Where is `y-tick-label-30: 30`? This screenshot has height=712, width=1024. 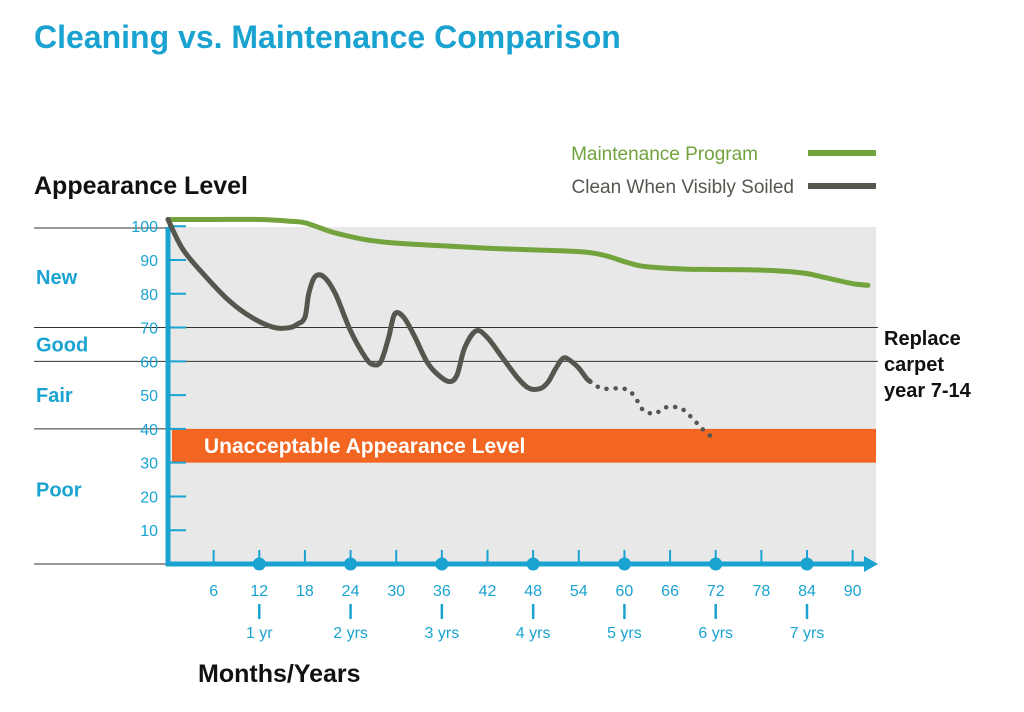 y-tick-label-30: 30 is located at coordinates (149, 464).